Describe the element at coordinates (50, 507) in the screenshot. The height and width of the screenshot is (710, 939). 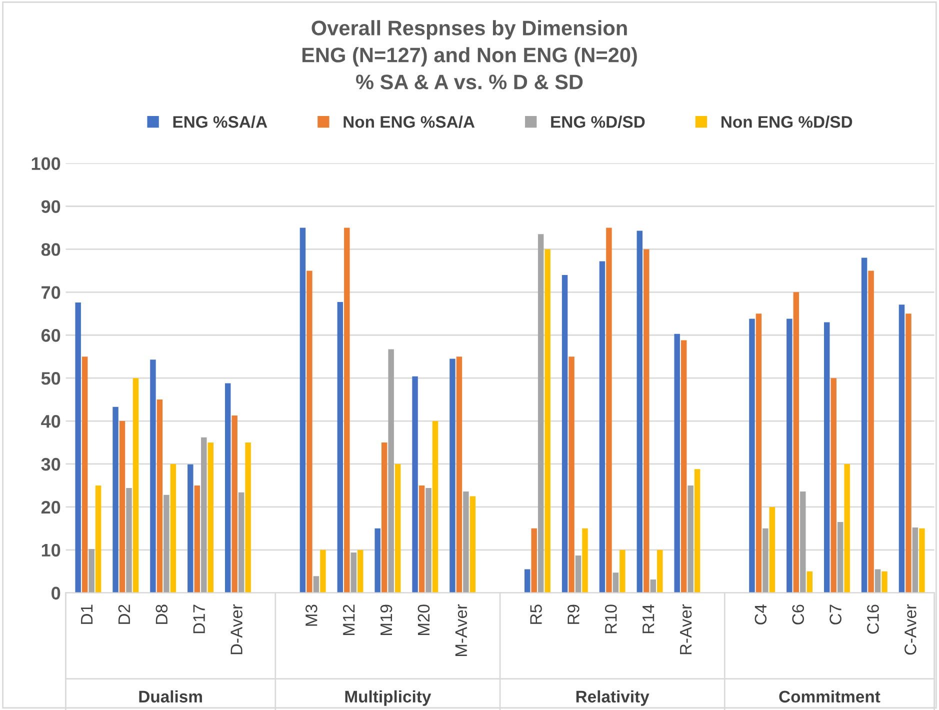
I see `y-tick-label: 20` at that location.